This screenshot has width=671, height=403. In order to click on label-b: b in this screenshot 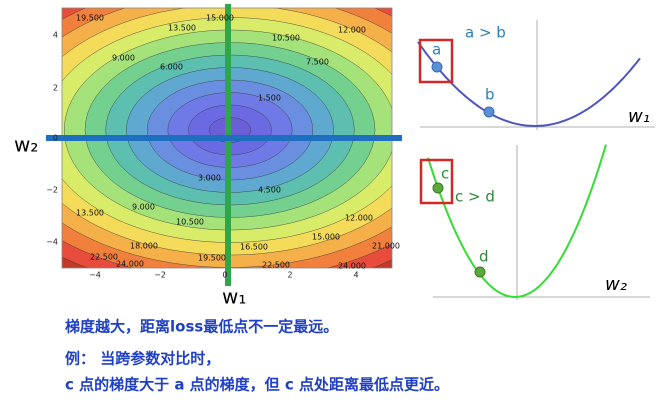, I will do `click(490, 95)`.